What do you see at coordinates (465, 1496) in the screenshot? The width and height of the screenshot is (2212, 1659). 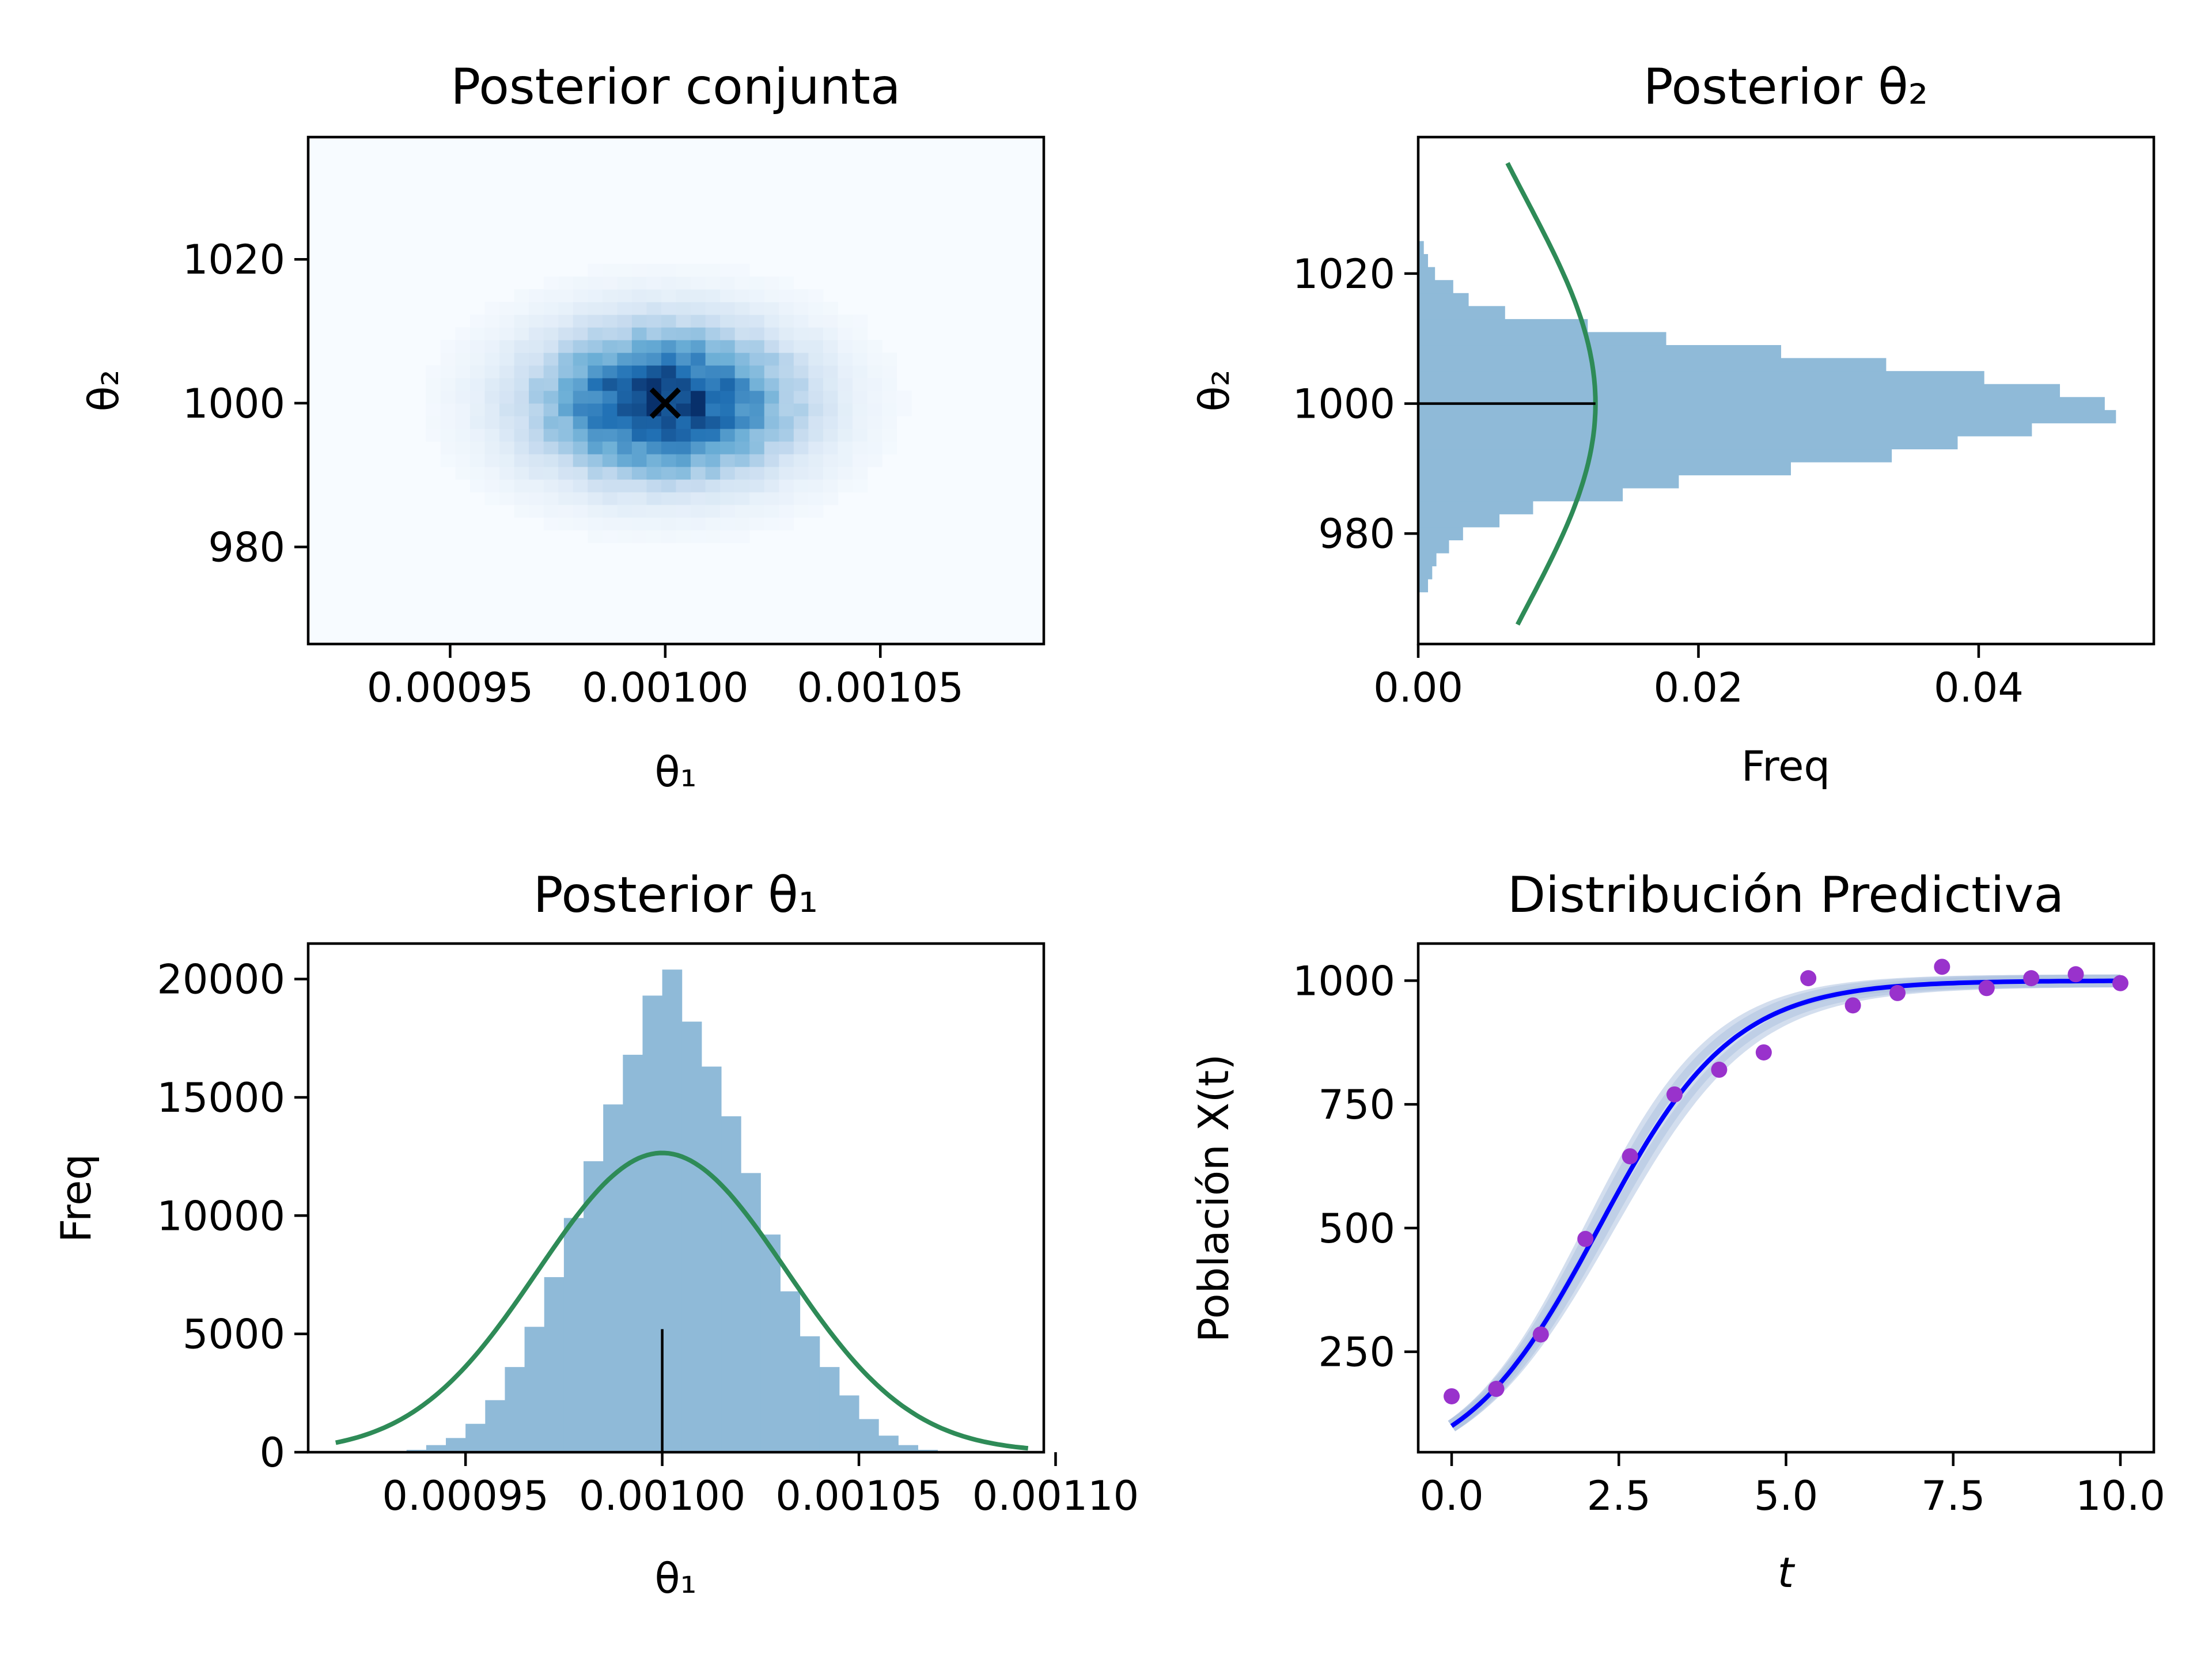 I see `x-tick-label: 0.00095` at bounding box center [465, 1496].